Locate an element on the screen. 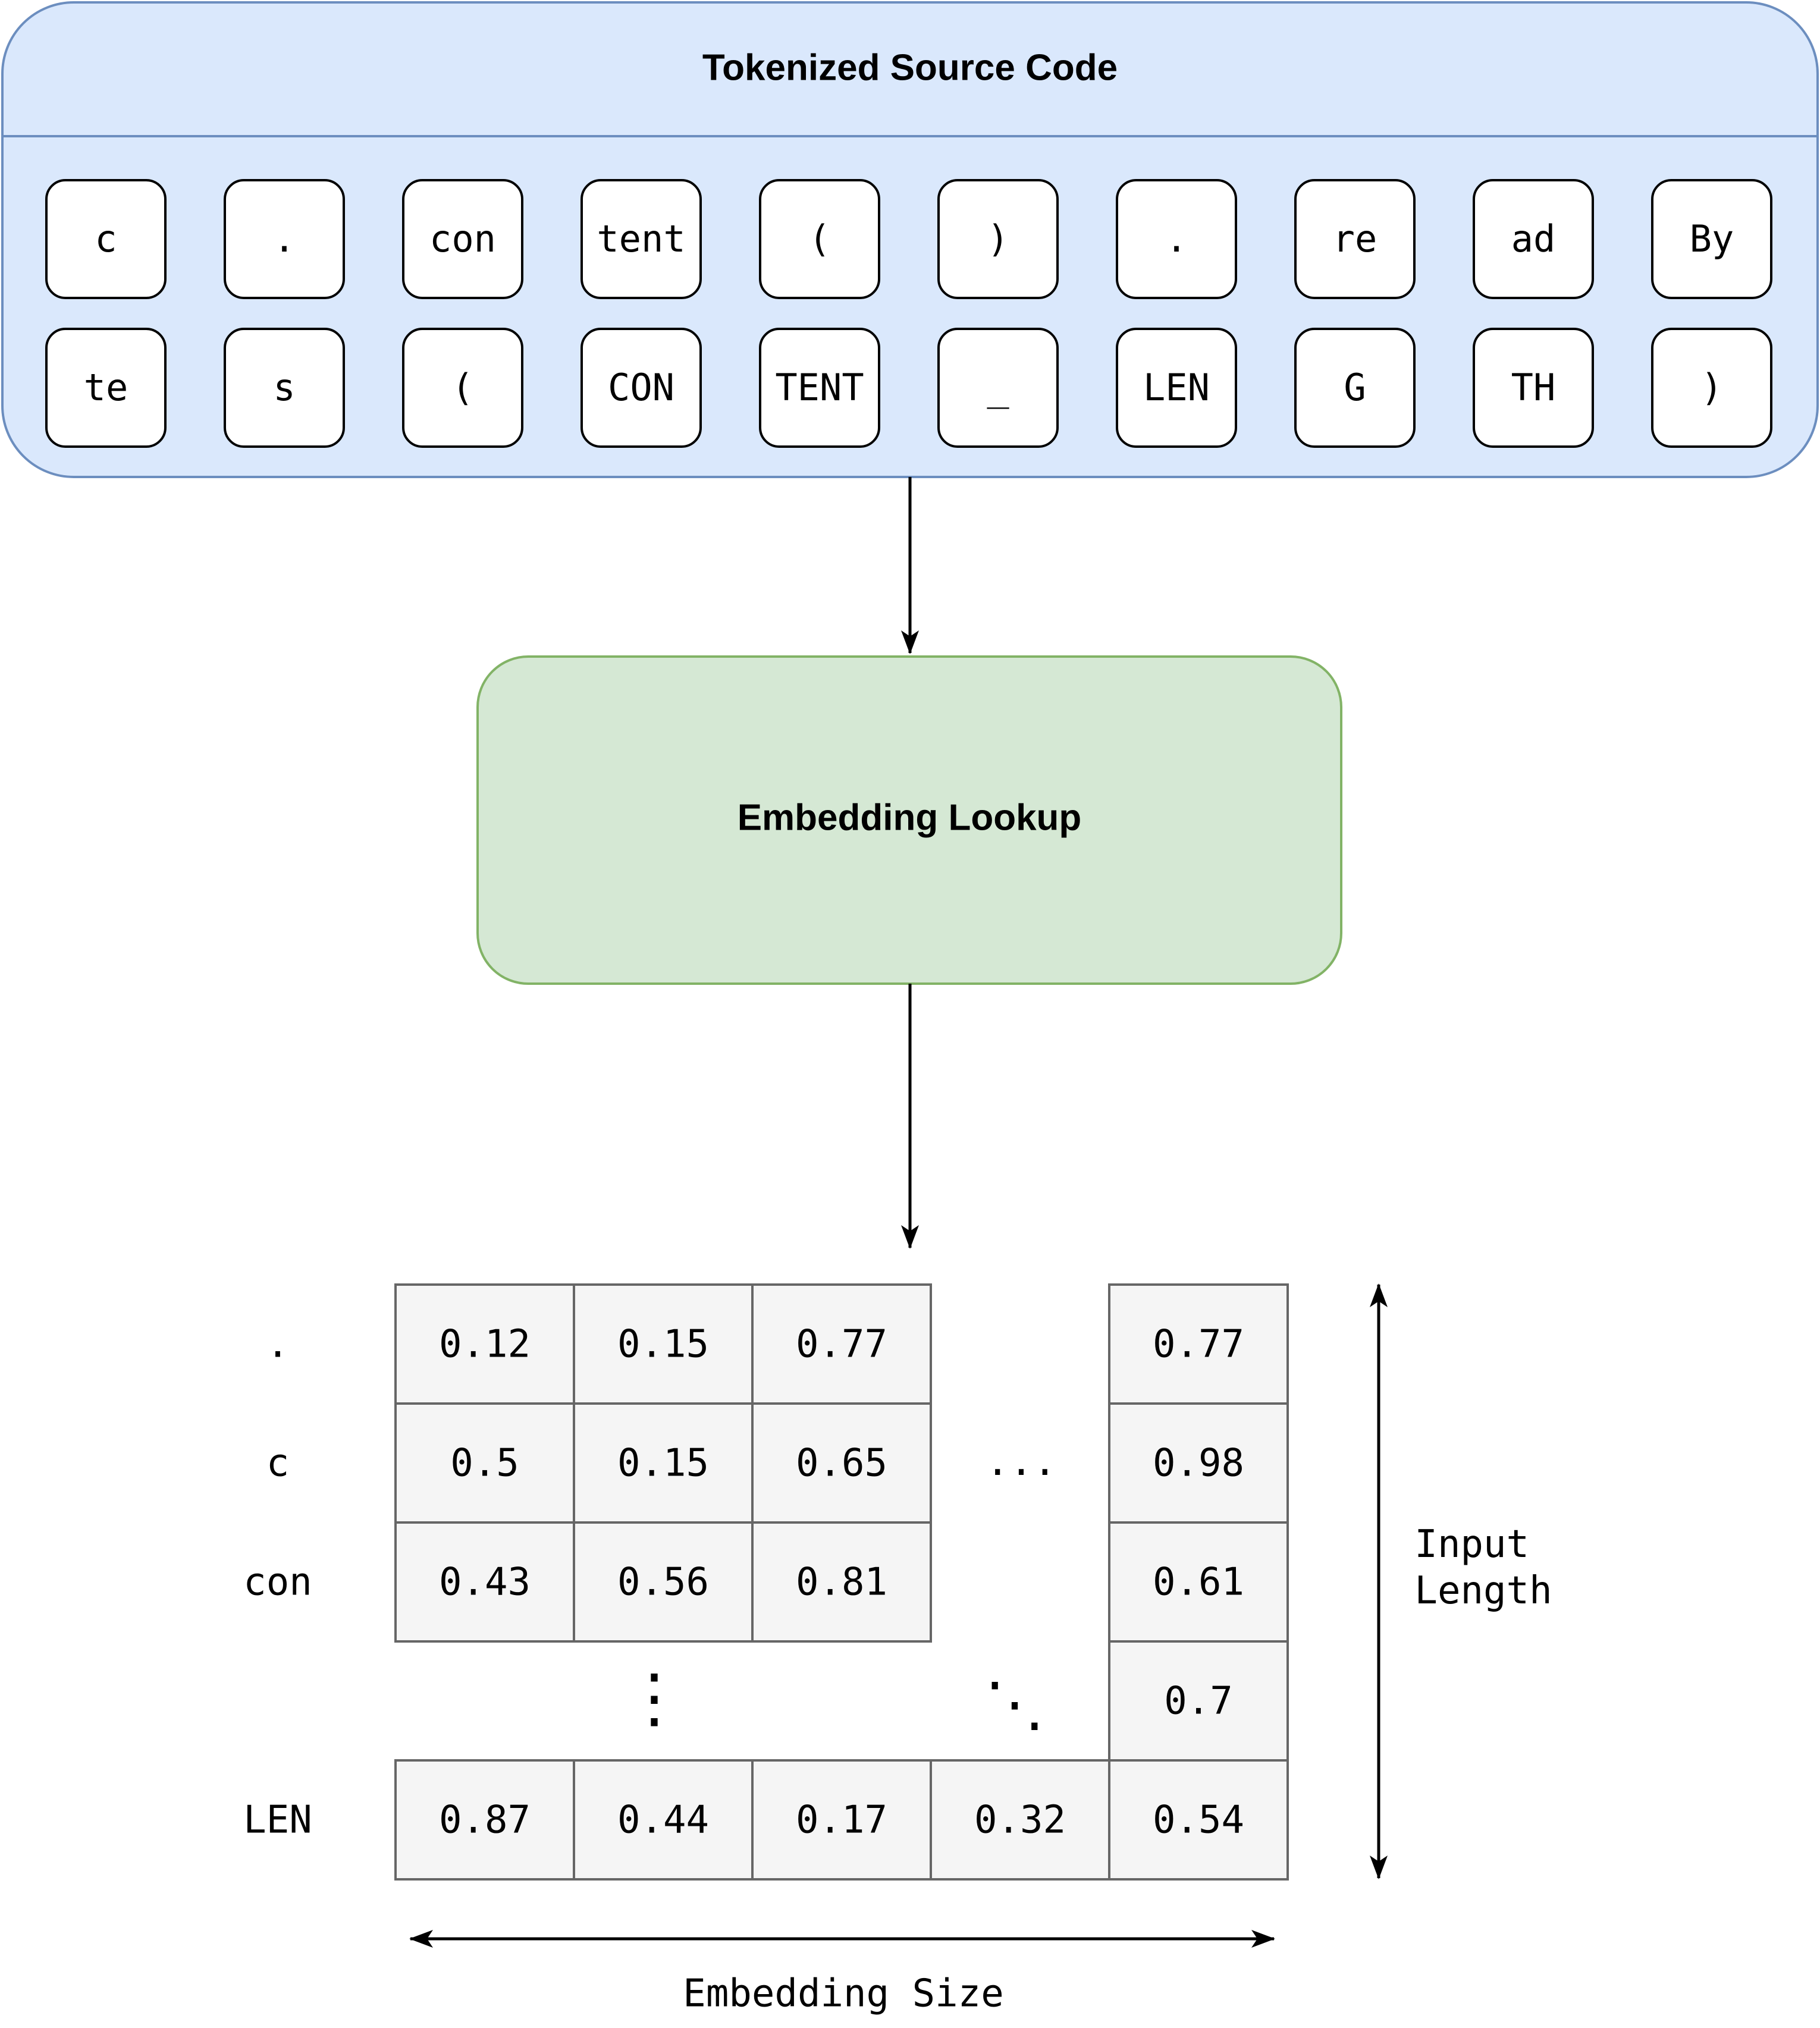 The image size is (1820, 2028). token-text: tent is located at coordinates (641, 238).